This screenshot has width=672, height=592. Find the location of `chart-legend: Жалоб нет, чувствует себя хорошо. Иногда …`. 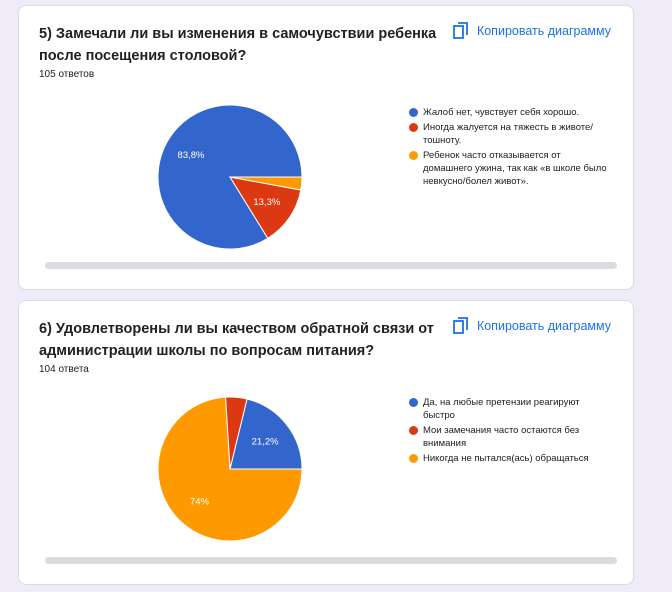

chart-legend: Жалоб нет, чувствует себя хорошо. Иногда … is located at coordinates (509, 148).